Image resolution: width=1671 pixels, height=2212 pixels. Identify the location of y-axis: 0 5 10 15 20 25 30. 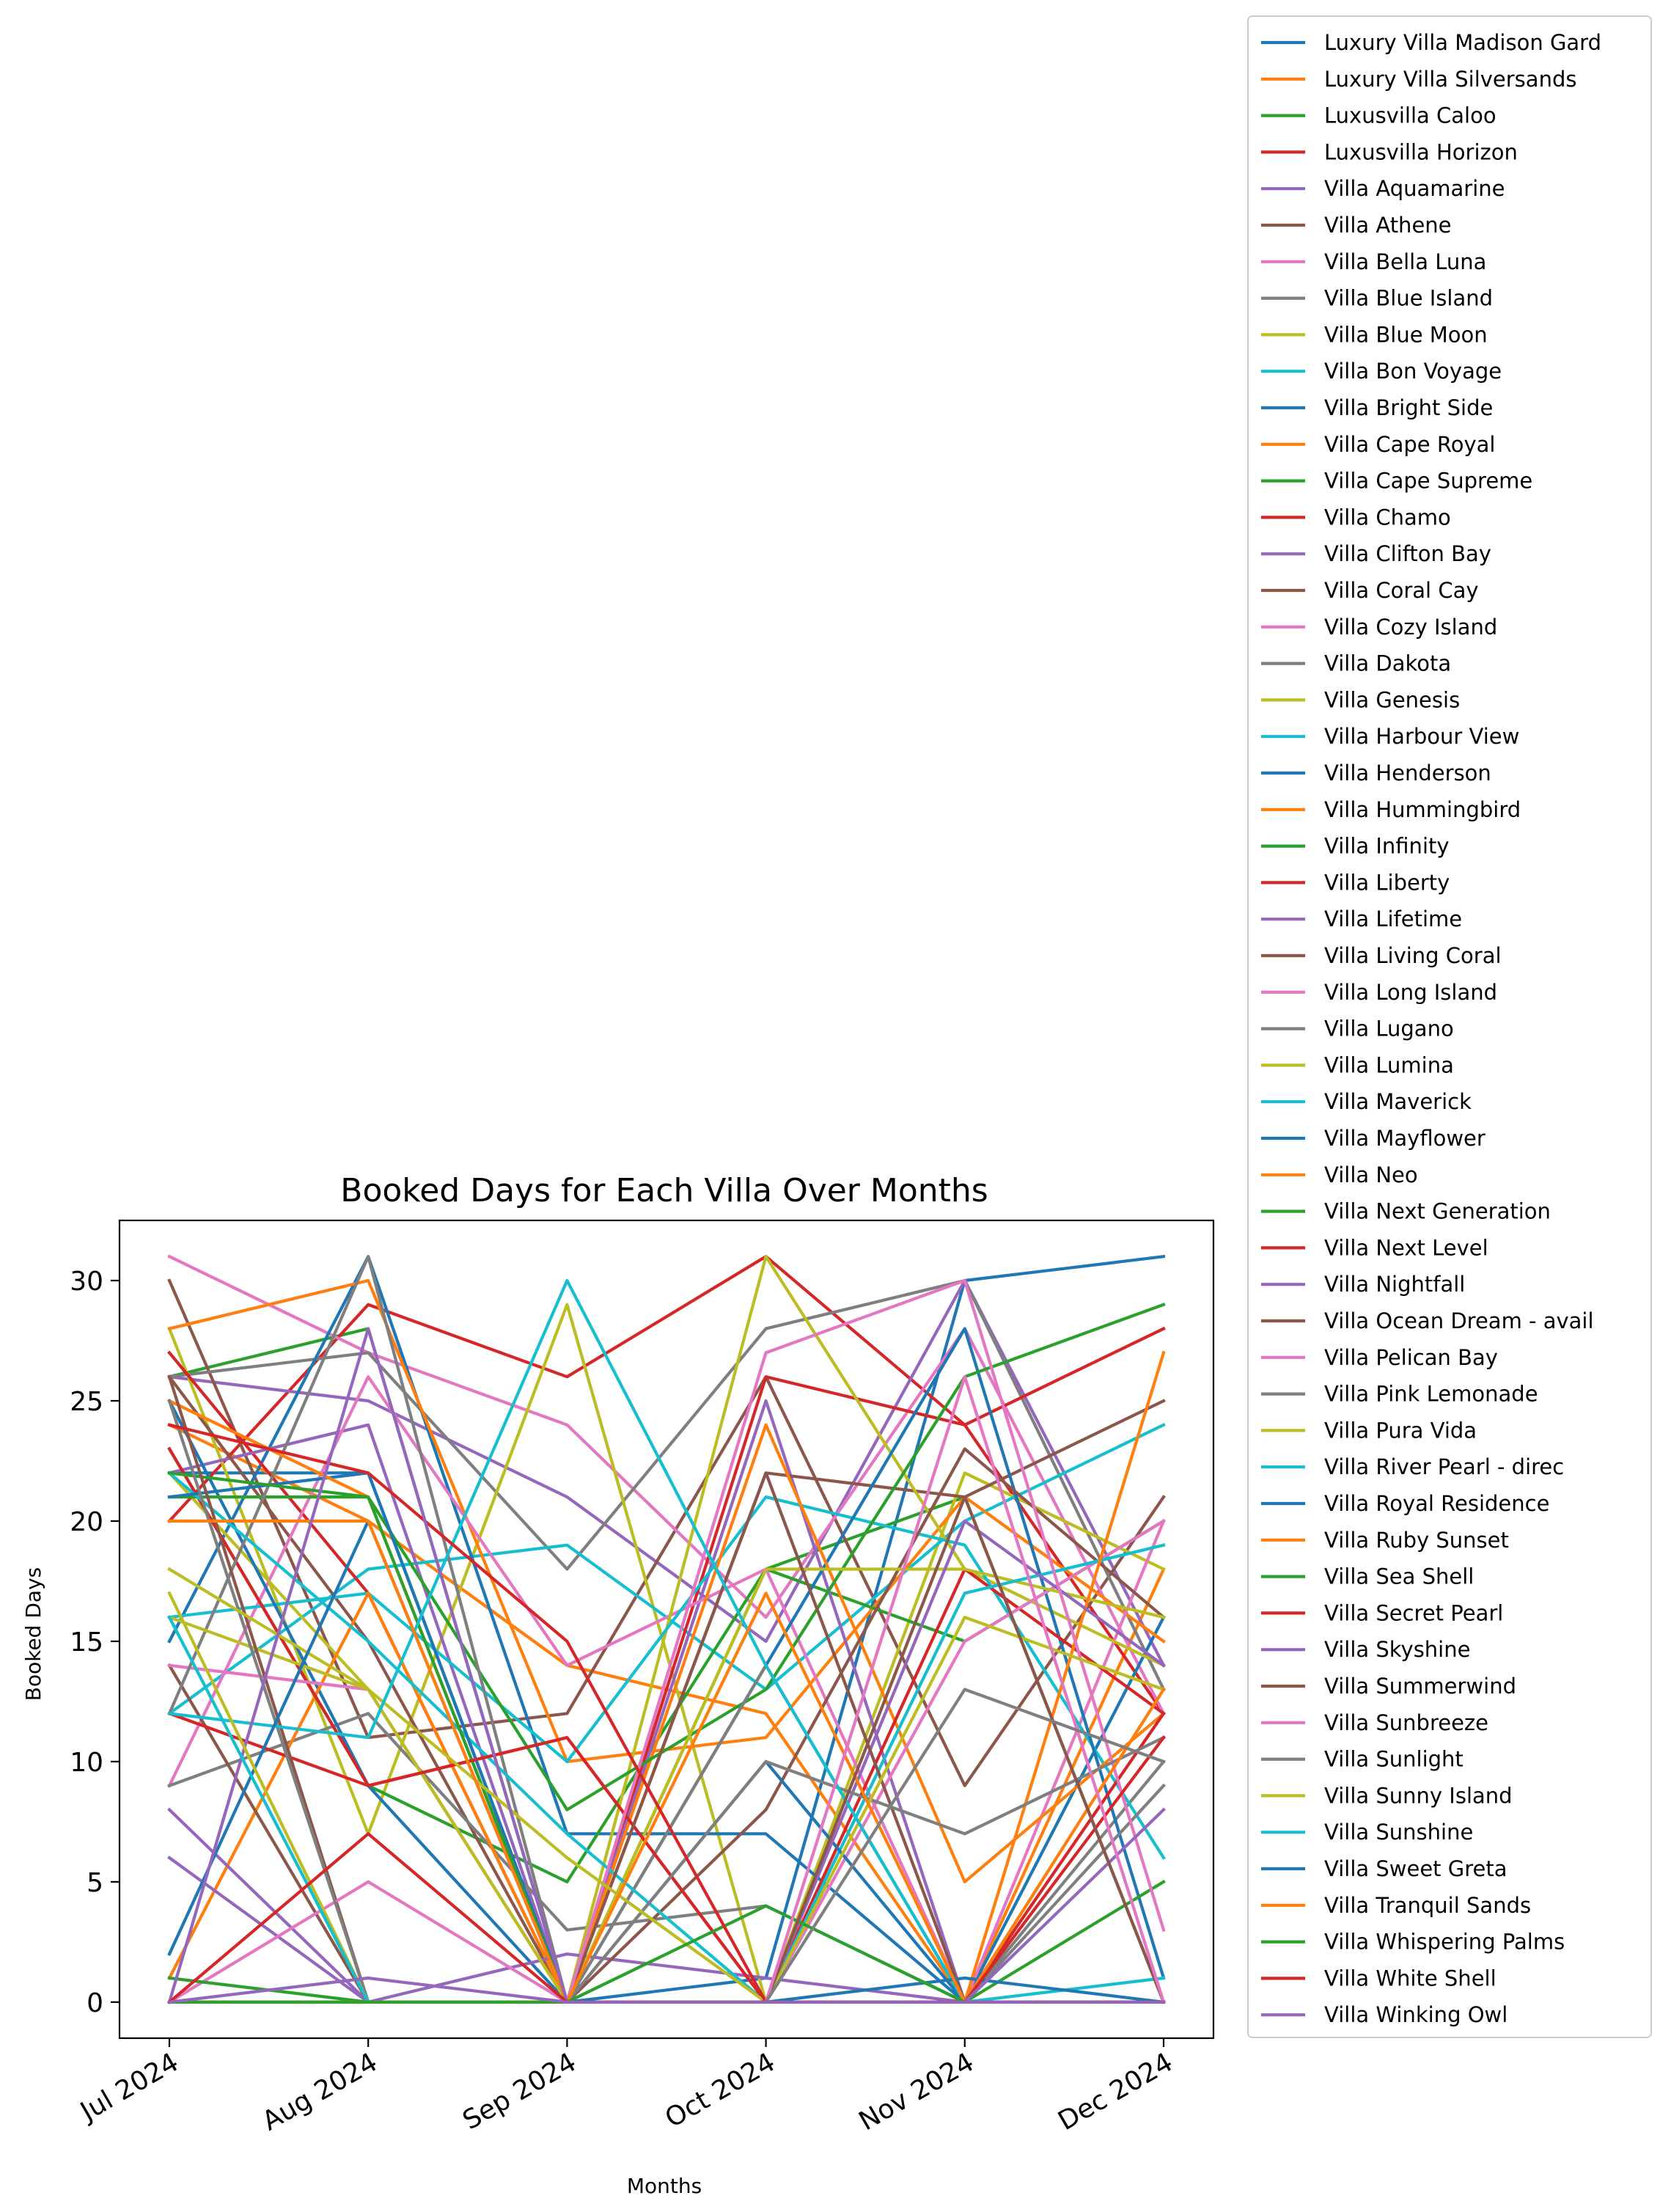
(95, 1642).